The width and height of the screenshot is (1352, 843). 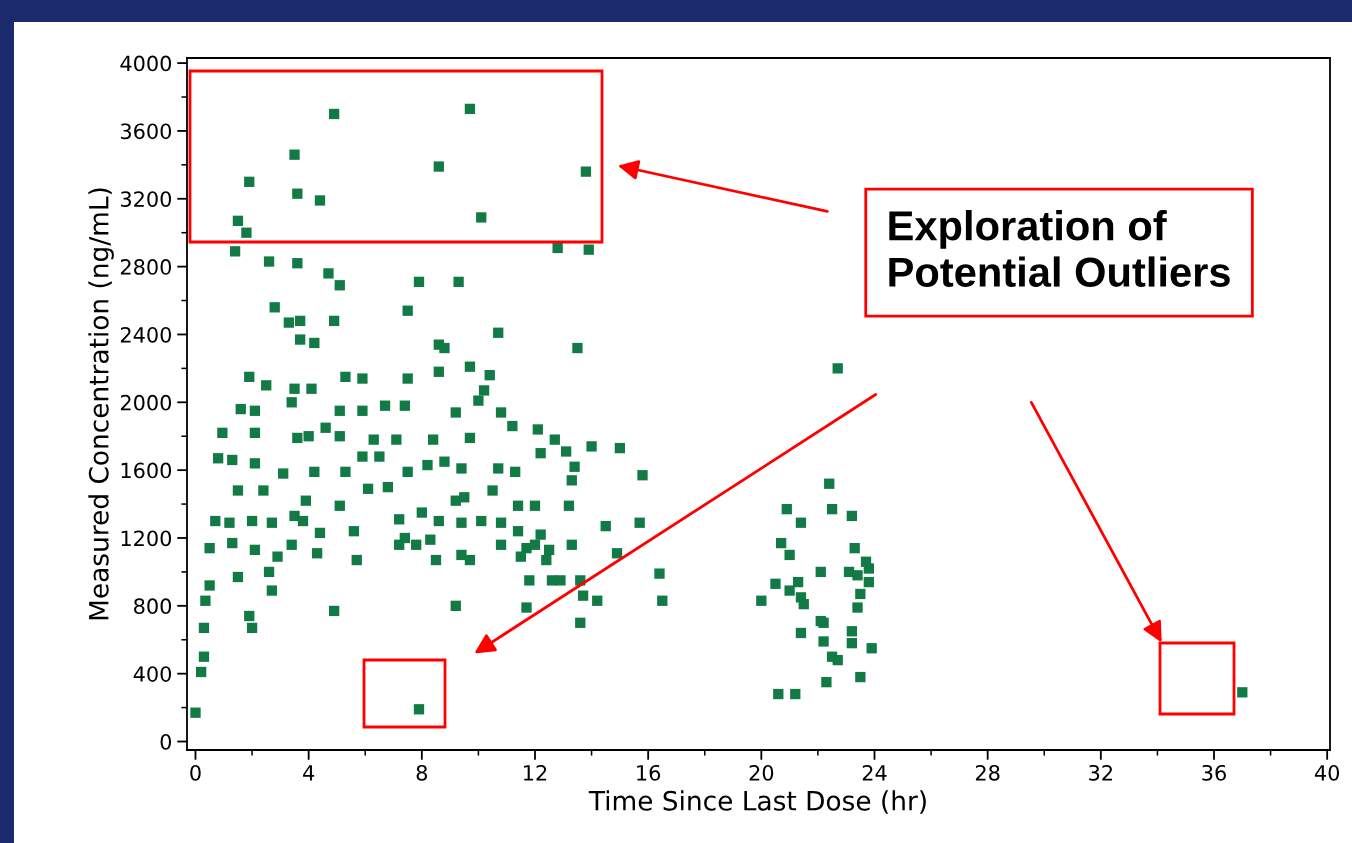 What do you see at coordinates (535, 772) in the screenshot?
I see `x-tick-label: 12` at bounding box center [535, 772].